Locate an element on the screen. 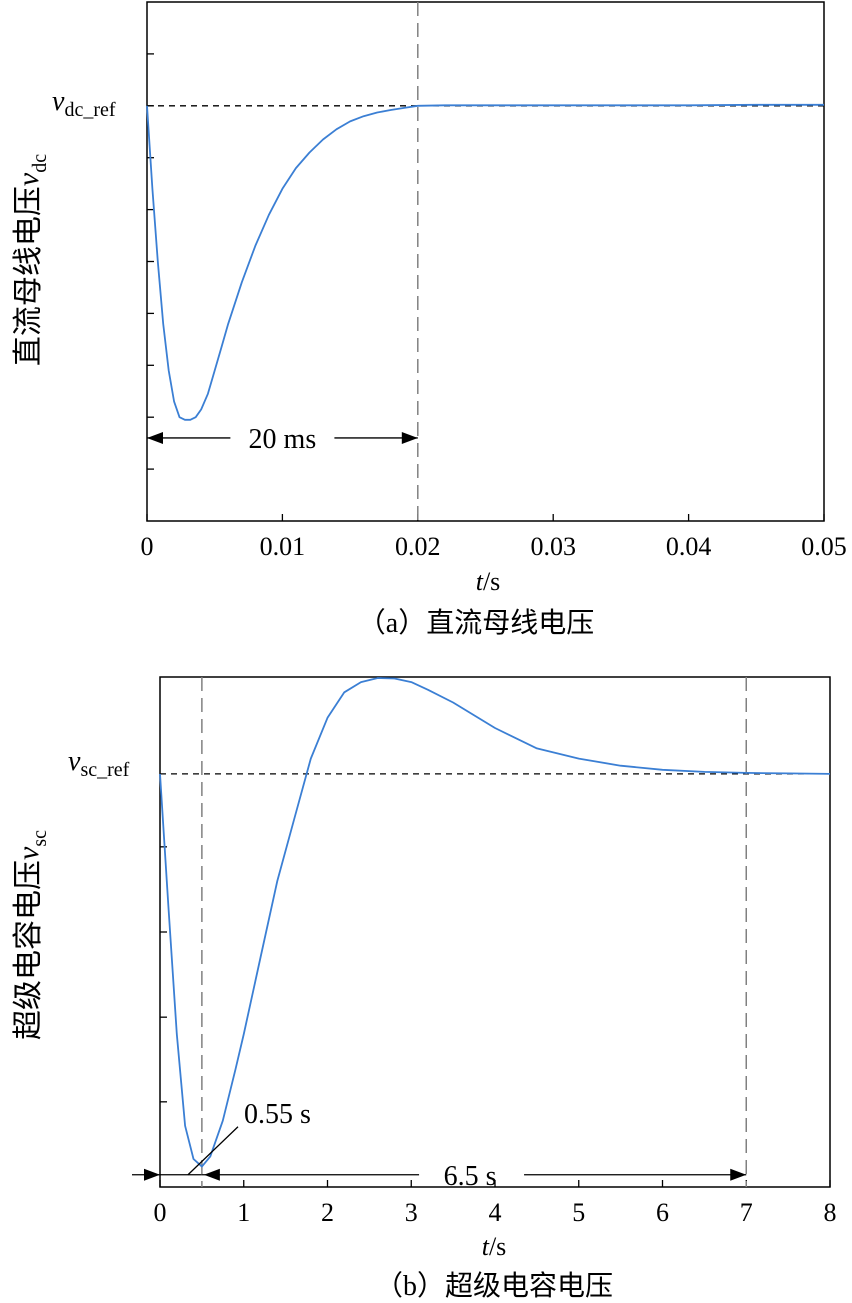  panel-b-x-tick-label: 0 is located at coordinates (160, 1212).